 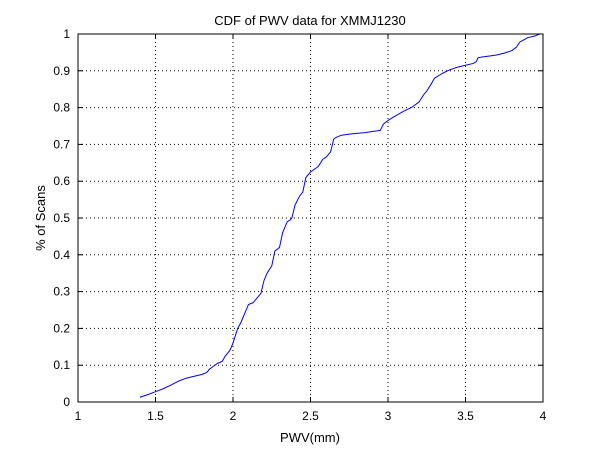 I want to click on y-tick-label: 0.6, so click(x=61, y=181).